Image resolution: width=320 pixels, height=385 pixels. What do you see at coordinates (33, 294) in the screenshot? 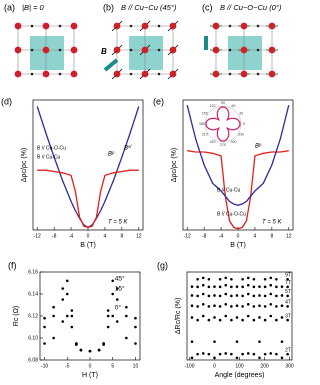
I see `y-tick-label: 6.14` at bounding box center [33, 294].